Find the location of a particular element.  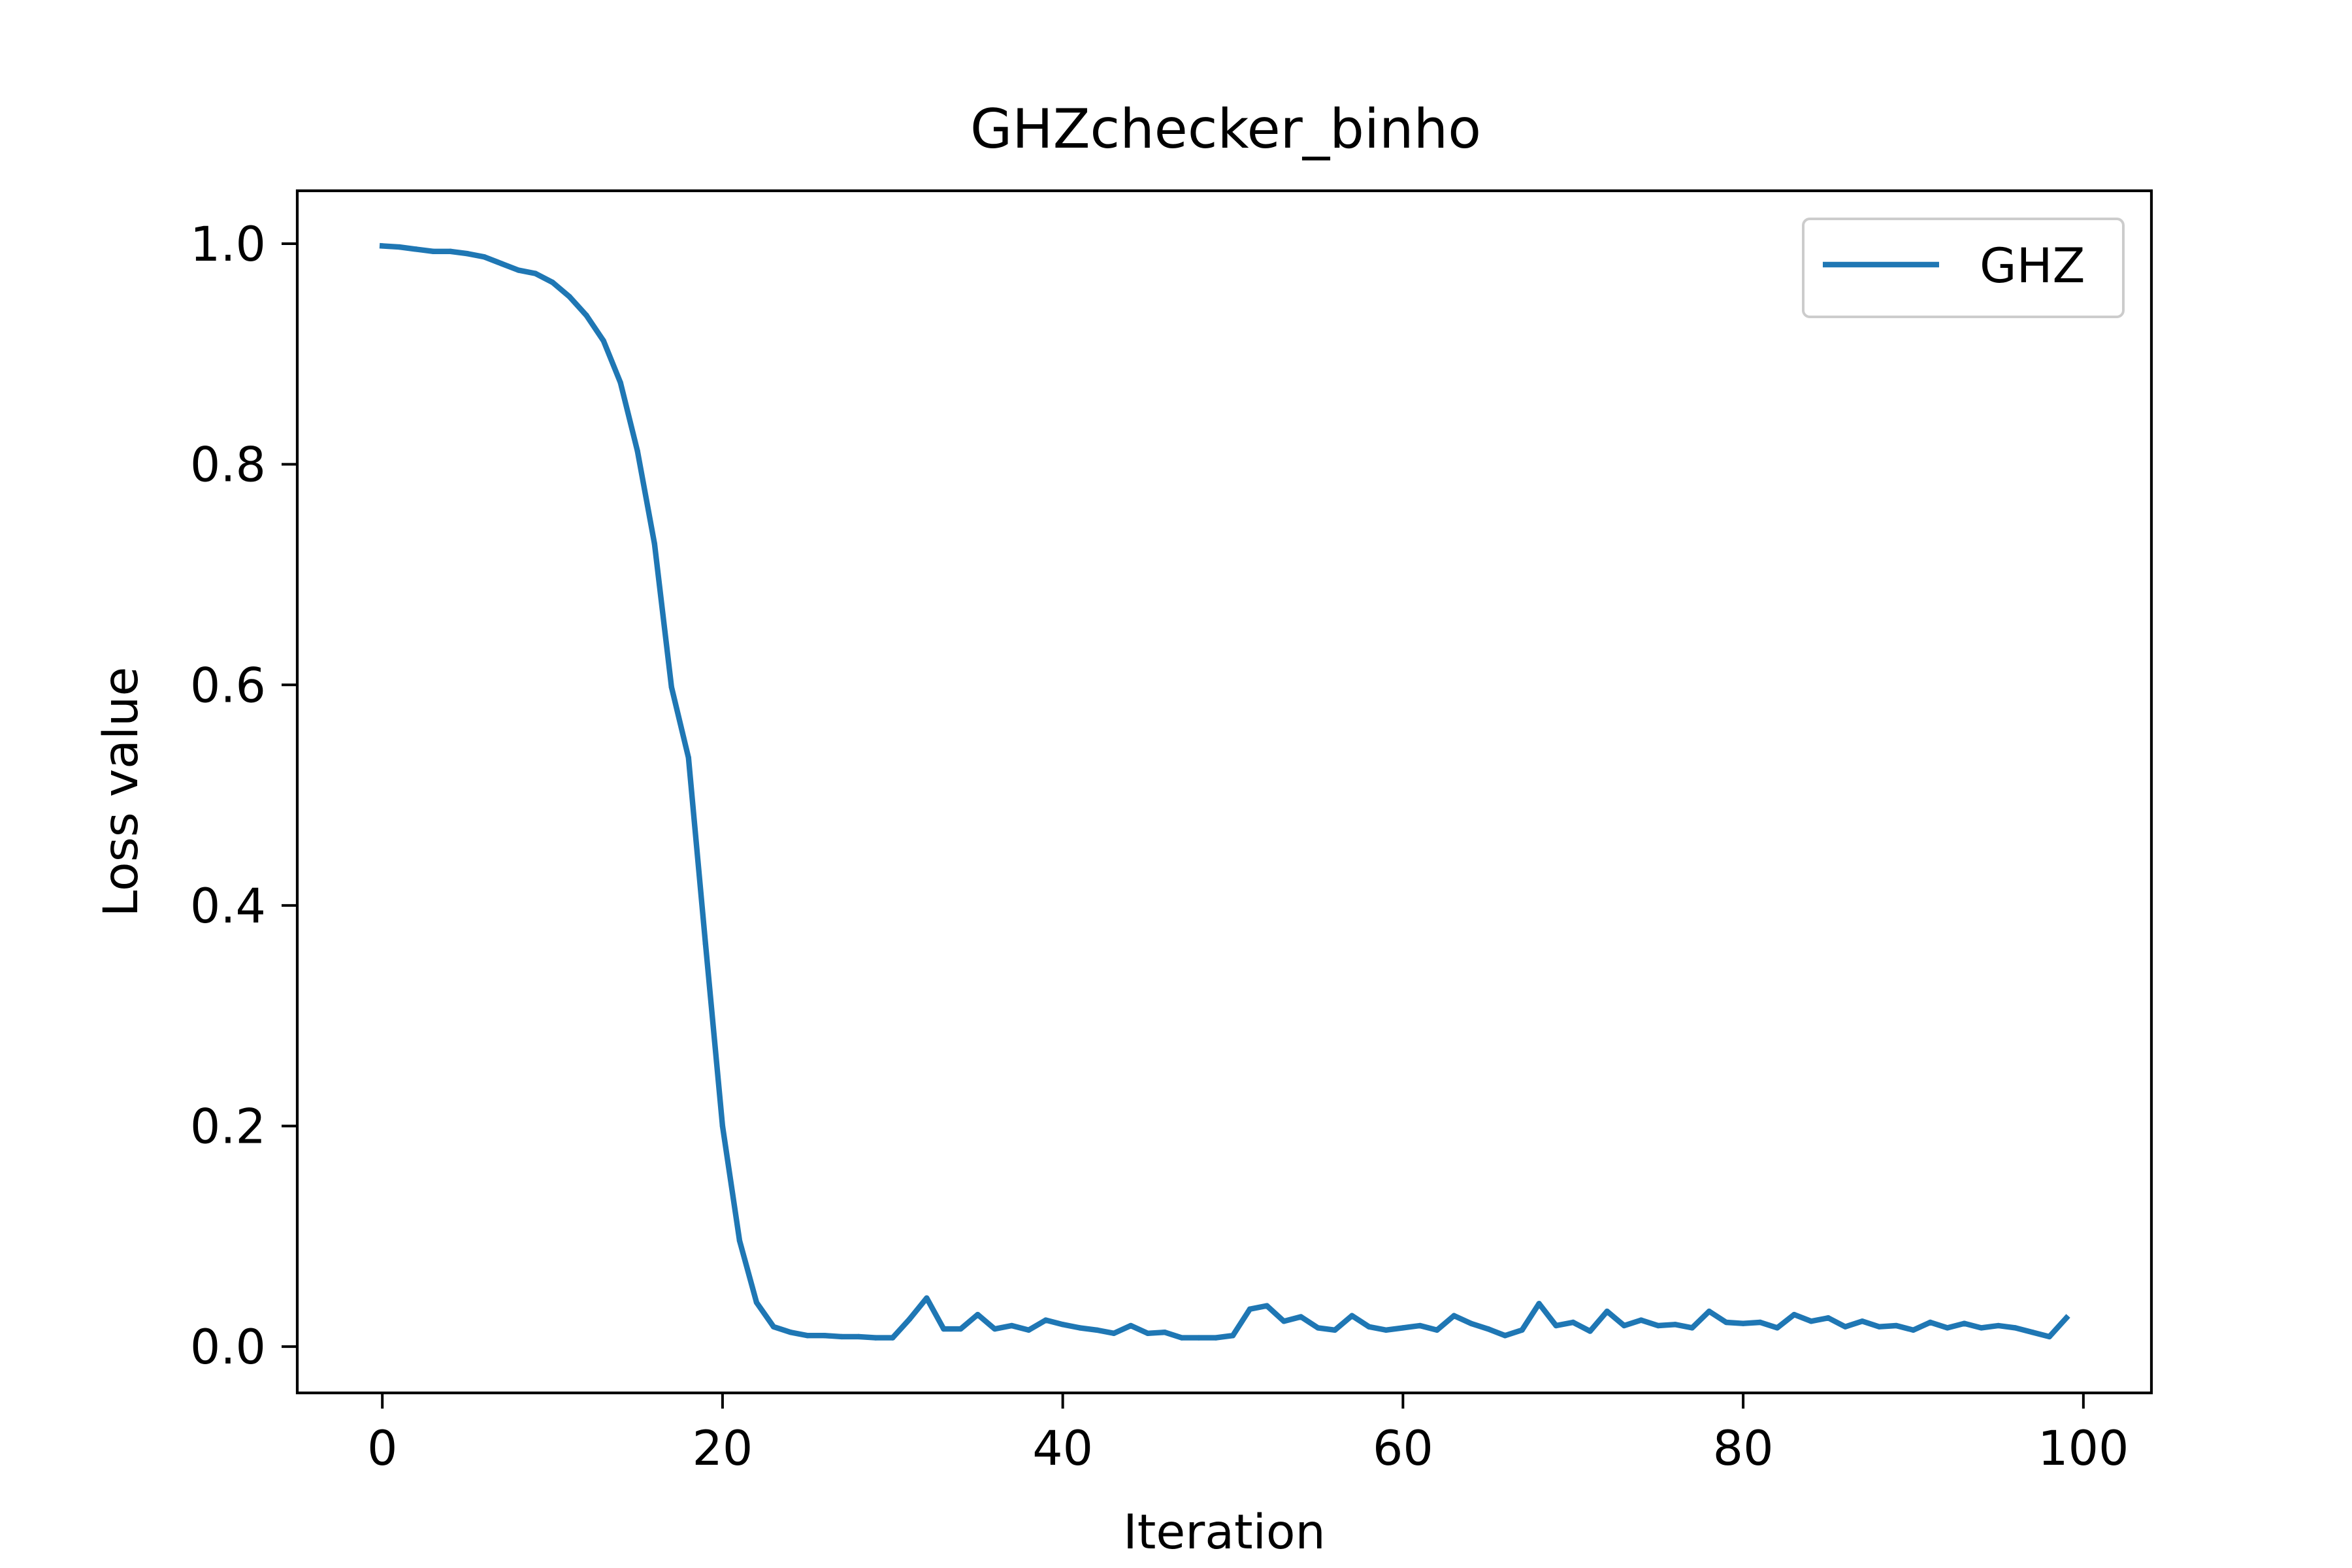

legend-box is located at coordinates (1963, 268).